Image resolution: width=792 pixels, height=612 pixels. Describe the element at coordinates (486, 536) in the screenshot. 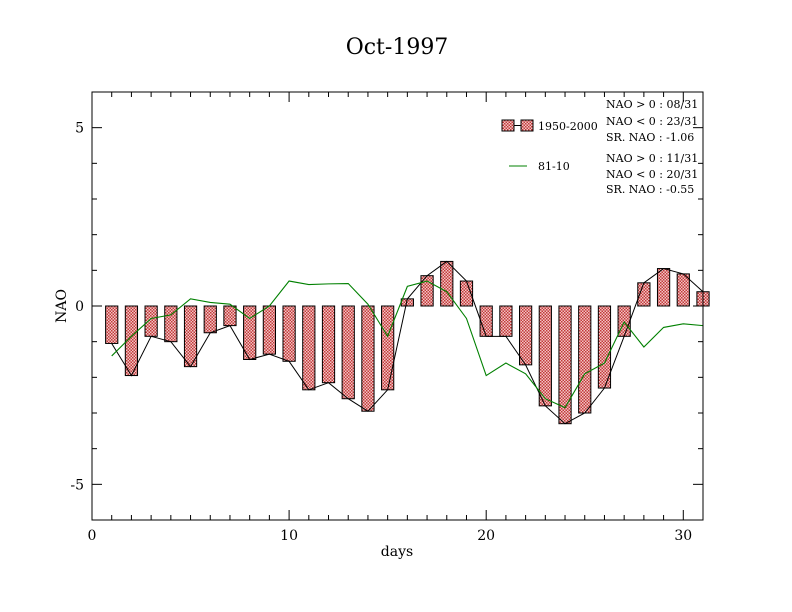

I see `x-tick-label: 20` at that location.